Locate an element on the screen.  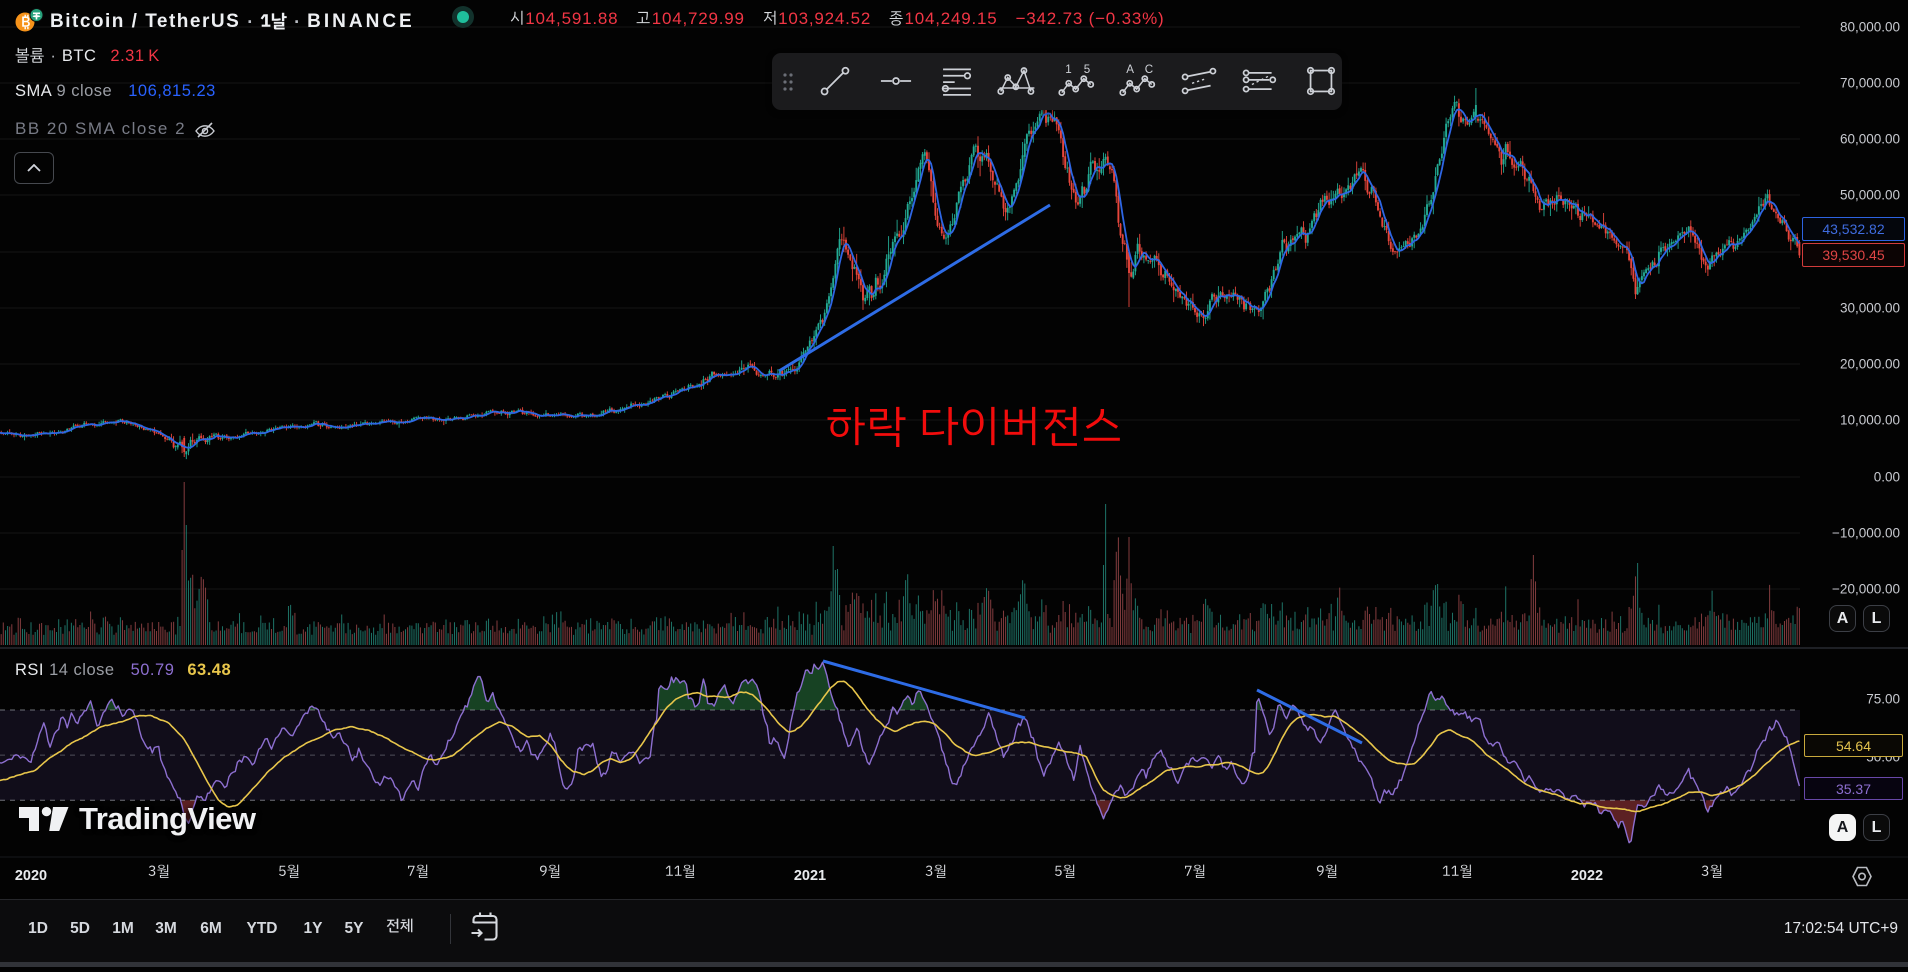
svg-text: C is located at coordinates (1149, 70).